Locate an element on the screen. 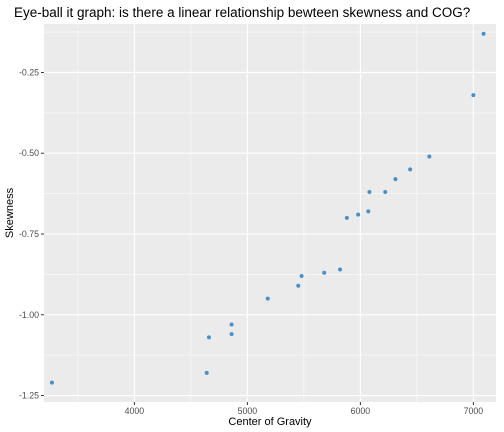 This screenshot has width=504, height=432. x-axis-title: Center of Gravity is located at coordinates (270, 422).